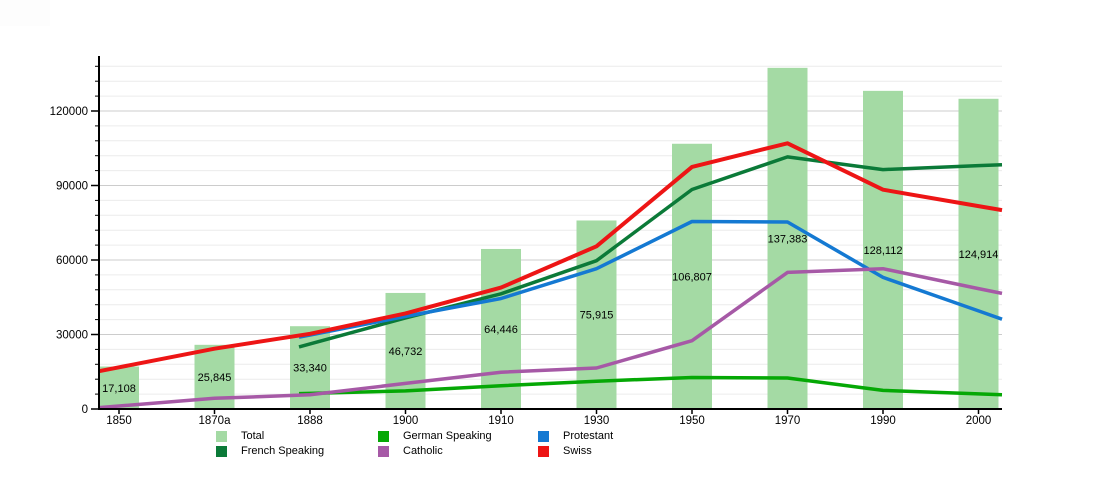 This screenshot has width=1100, height=500. What do you see at coordinates (69, 112) in the screenshot?
I see `y-axis-label: 120000` at bounding box center [69, 112].